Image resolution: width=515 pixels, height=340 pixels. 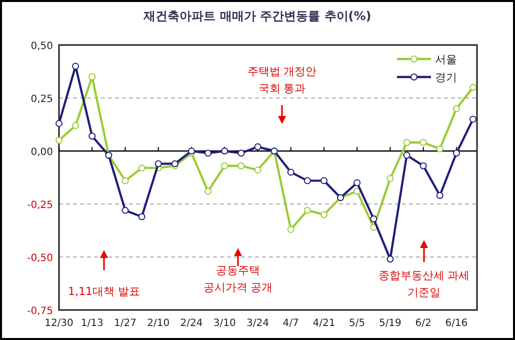 What do you see at coordinates (125, 323) in the screenshot?
I see `x-tick-label: 1/27` at bounding box center [125, 323].